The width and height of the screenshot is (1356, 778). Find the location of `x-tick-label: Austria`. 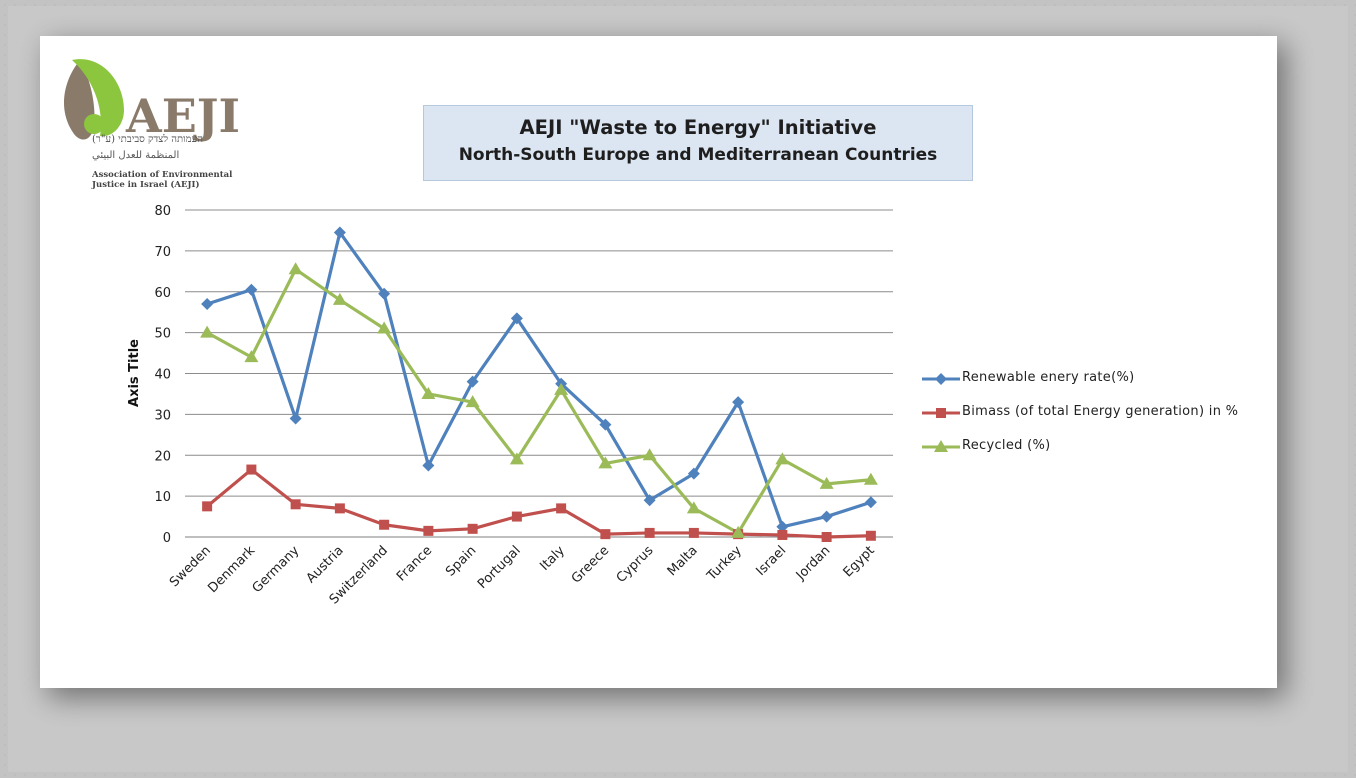

x-tick-label: Austria is located at coordinates (325, 564).